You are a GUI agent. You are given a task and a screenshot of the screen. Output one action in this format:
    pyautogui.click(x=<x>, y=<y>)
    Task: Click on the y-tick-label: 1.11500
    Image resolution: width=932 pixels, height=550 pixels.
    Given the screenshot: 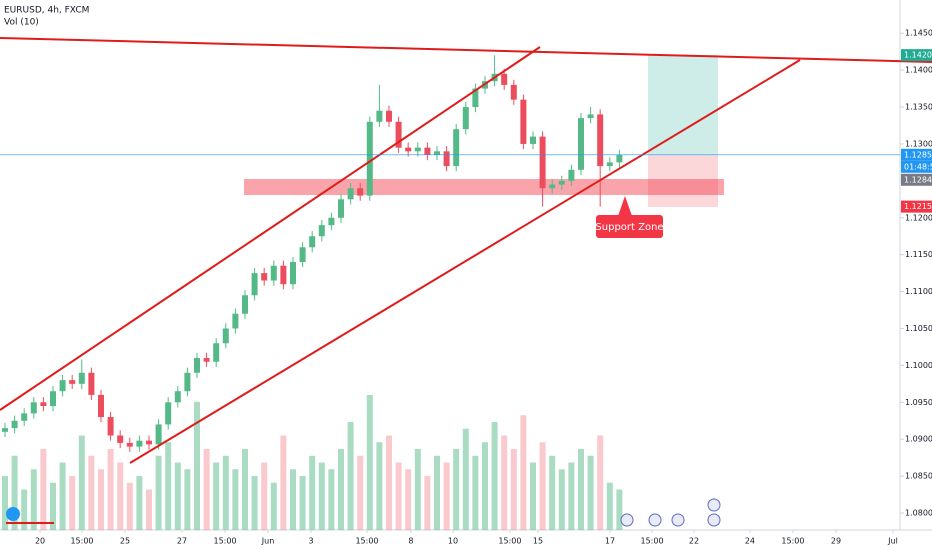 What is the action you would take?
    pyautogui.click(x=918, y=254)
    